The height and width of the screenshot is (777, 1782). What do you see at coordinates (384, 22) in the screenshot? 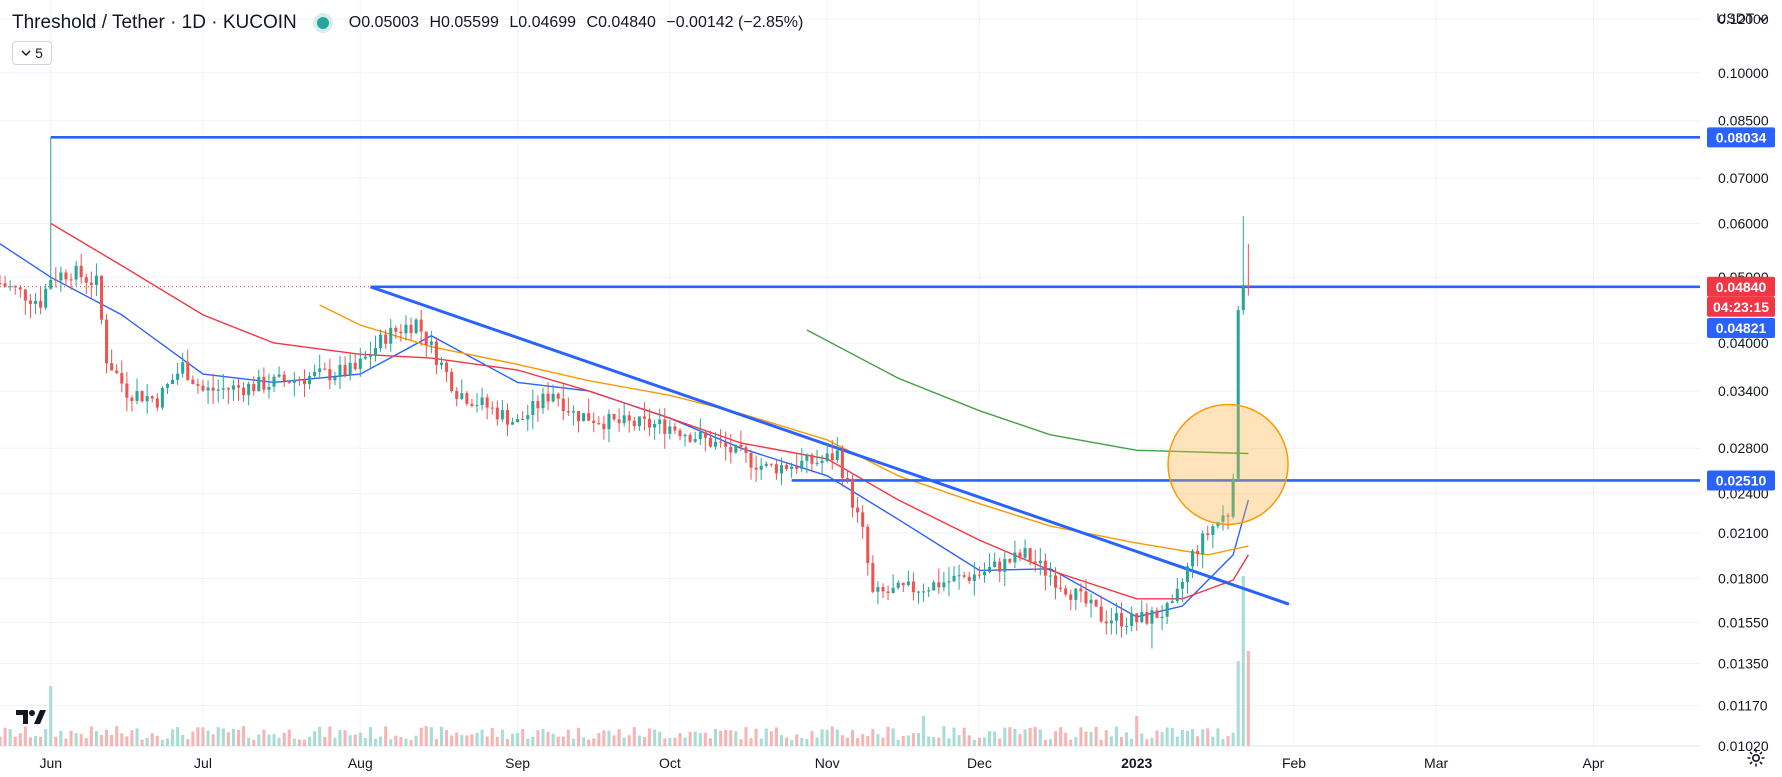
I see `open-value: O0.05003` at bounding box center [384, 22].